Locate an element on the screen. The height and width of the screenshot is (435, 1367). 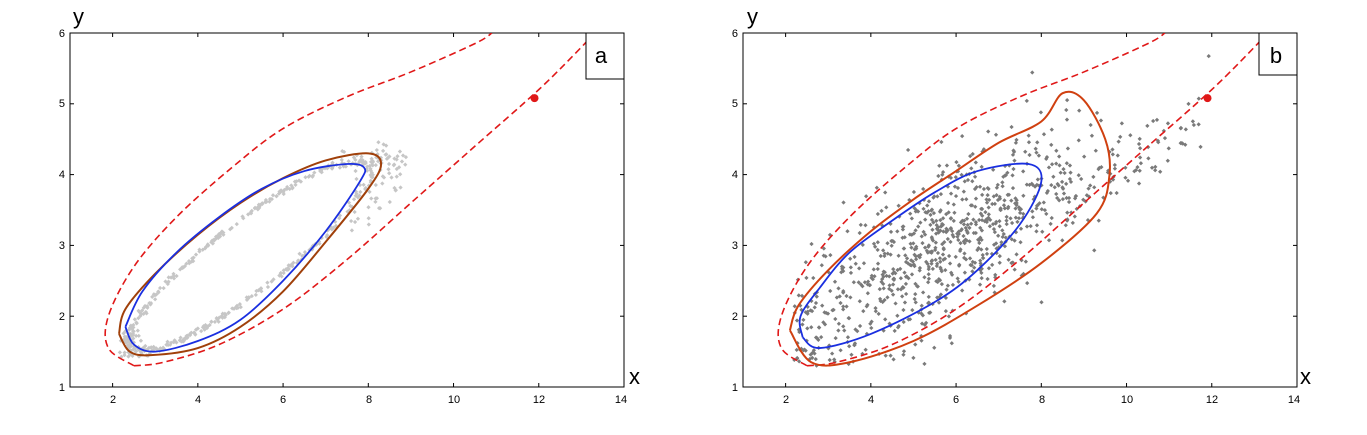
y-tick-labels-a: 1 2 3 4 5 6 is located at coordinates (62, 211).